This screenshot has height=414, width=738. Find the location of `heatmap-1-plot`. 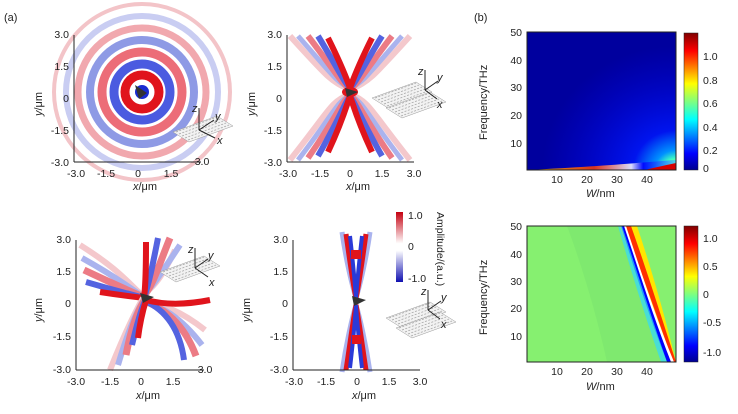

heatmap-1-plot is located at coordinates (601, 101).